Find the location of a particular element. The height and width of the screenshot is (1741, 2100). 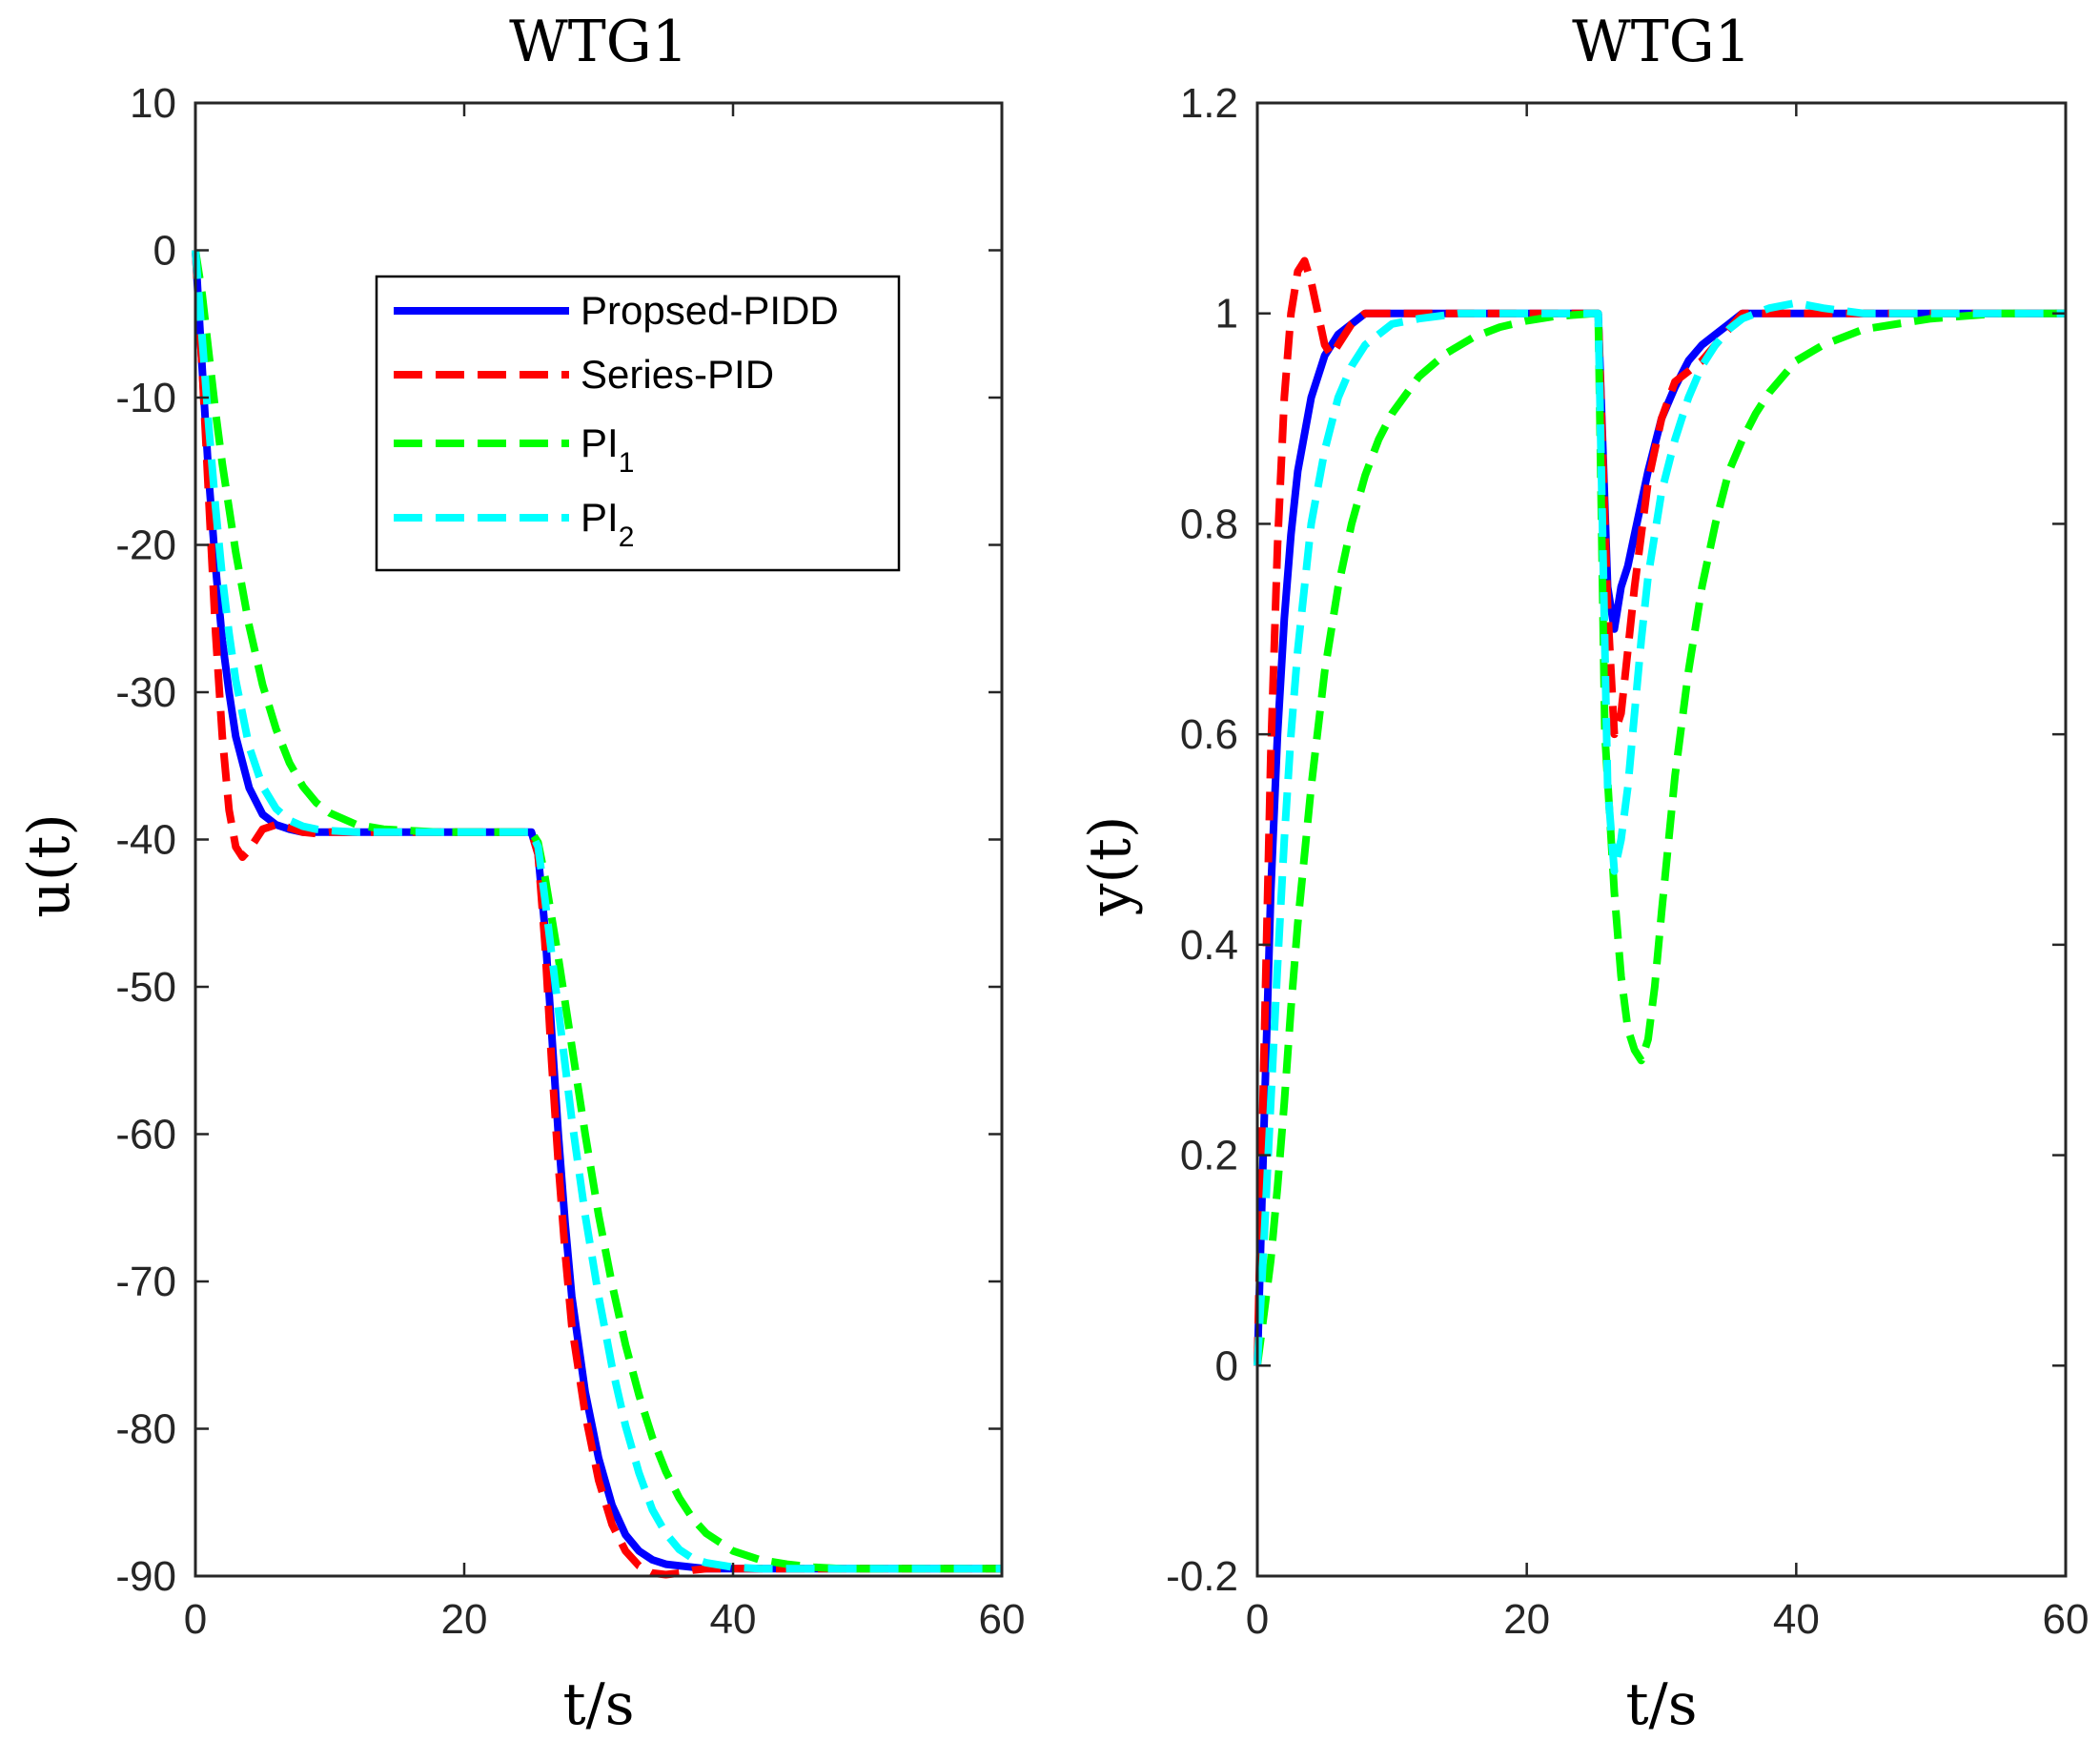

y-chart-ytick-label: 0.8 is located at coordinates (1209, 524).